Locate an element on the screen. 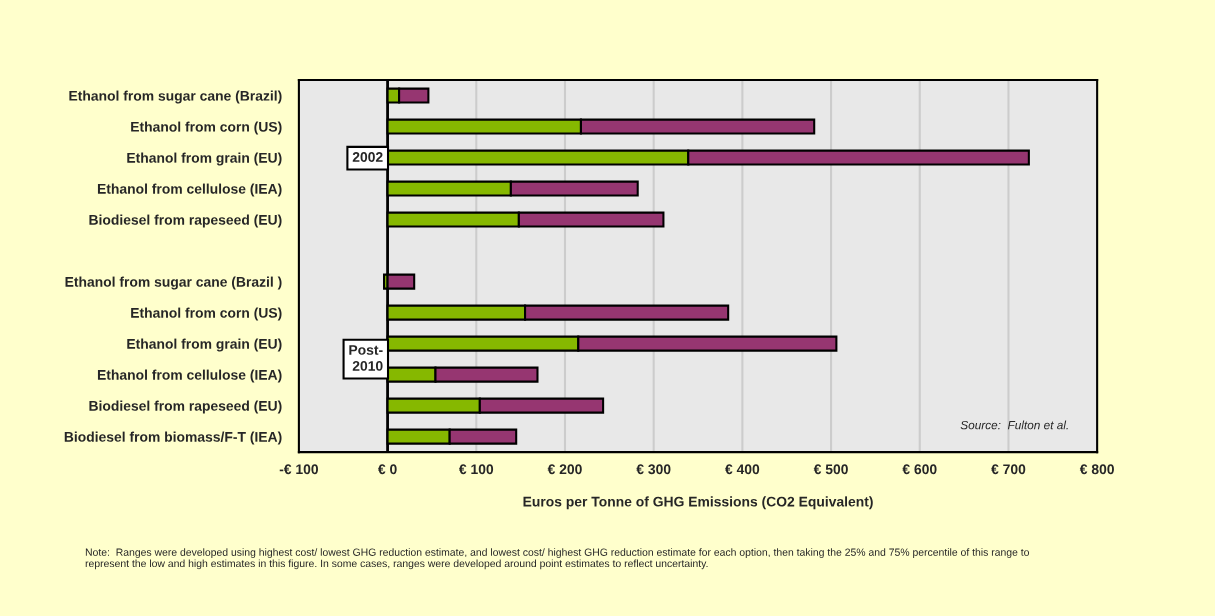 Image resolution: width=1215 pixels, height=616 pixels. x-tick-label: -€ 100 is located at coordinates (299, 469).